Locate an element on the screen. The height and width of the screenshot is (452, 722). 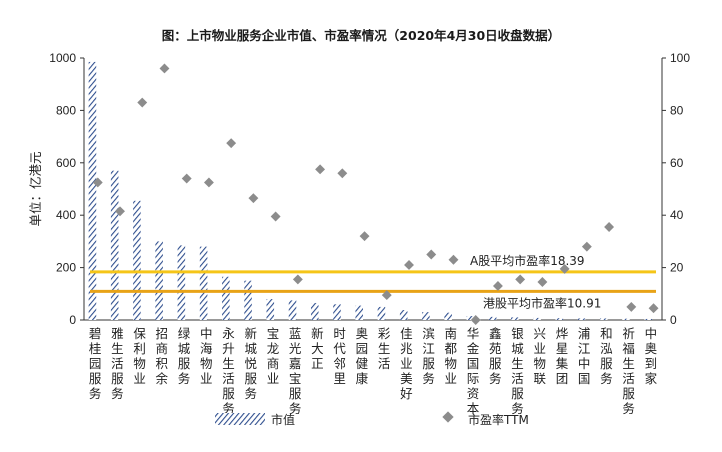
chart-title: 图：上市物业服务企业市值、市盈率情况（2020年4月30日收盘数据） is located at coordinates (361, 35).